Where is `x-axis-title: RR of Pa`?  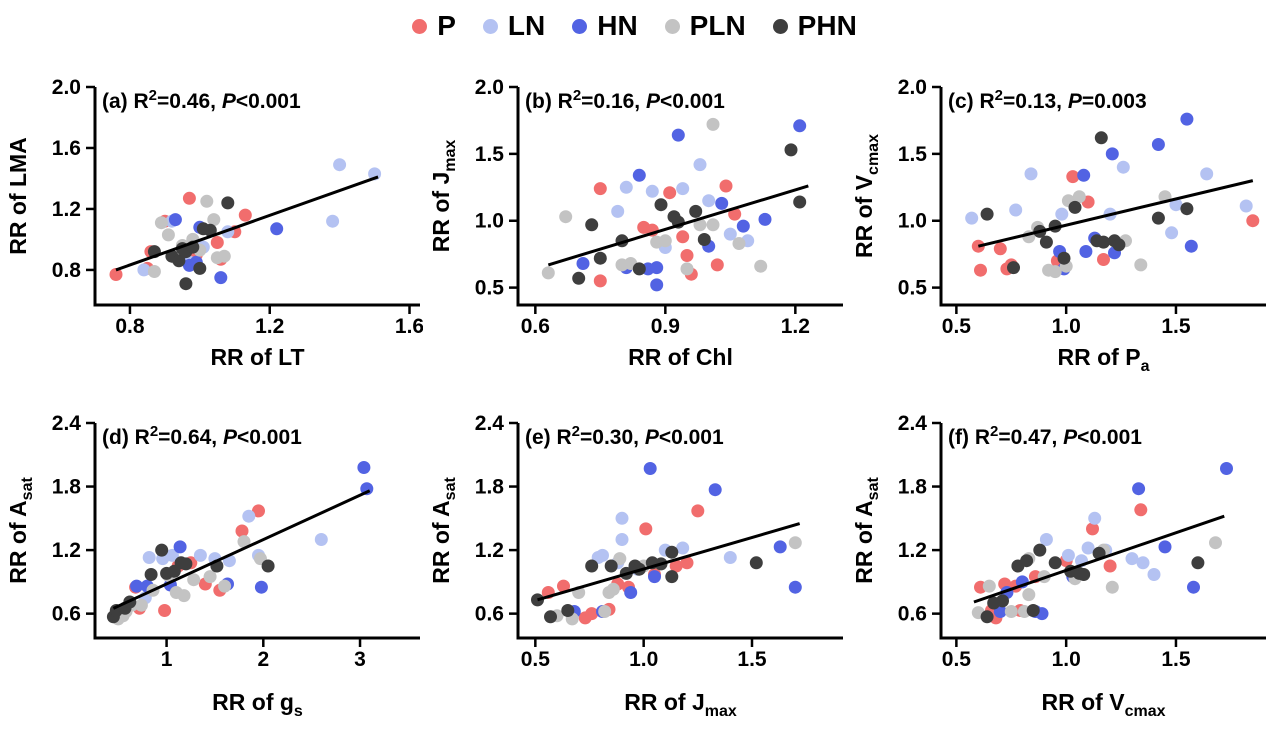
x-axis-title: RR of Pa is located at coordinates (1104, 359).